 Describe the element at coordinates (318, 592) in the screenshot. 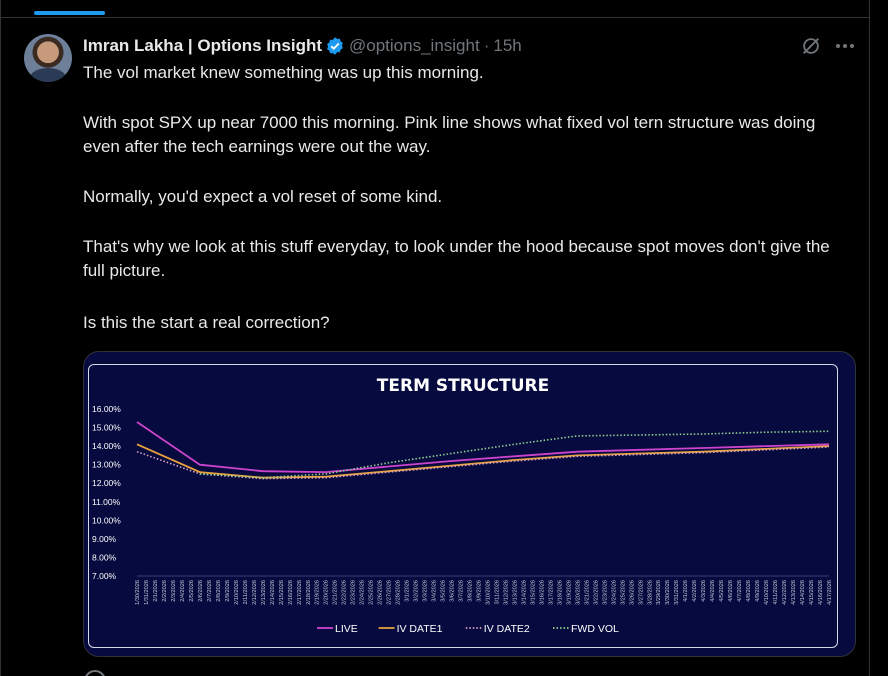

I see `x-tick-label: 2/19/2026` at that location.